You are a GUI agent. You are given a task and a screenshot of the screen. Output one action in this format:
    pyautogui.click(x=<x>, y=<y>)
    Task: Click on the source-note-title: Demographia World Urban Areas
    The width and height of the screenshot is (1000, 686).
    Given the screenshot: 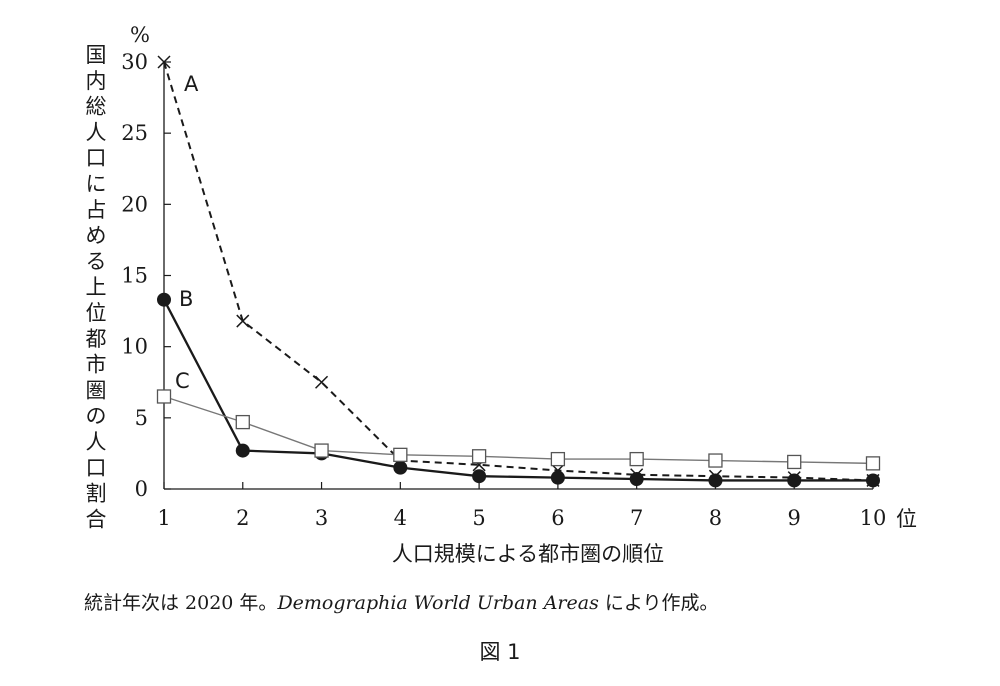 What is the action you would take?
    pyautogui.click(x=438, y=603)
    